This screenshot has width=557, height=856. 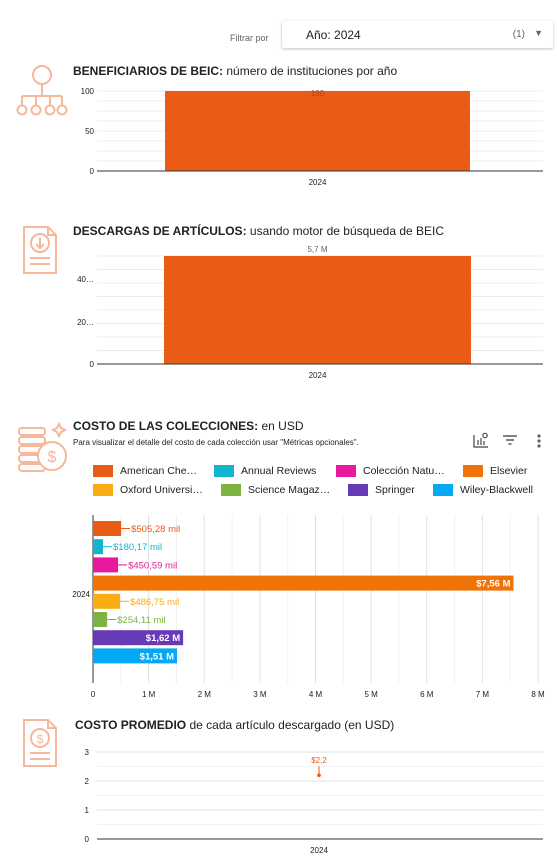 What do you see at coordinates (509, 471) in the screenshot?
I see `legend-label: Elsevier` at bounding box center [509, 471].